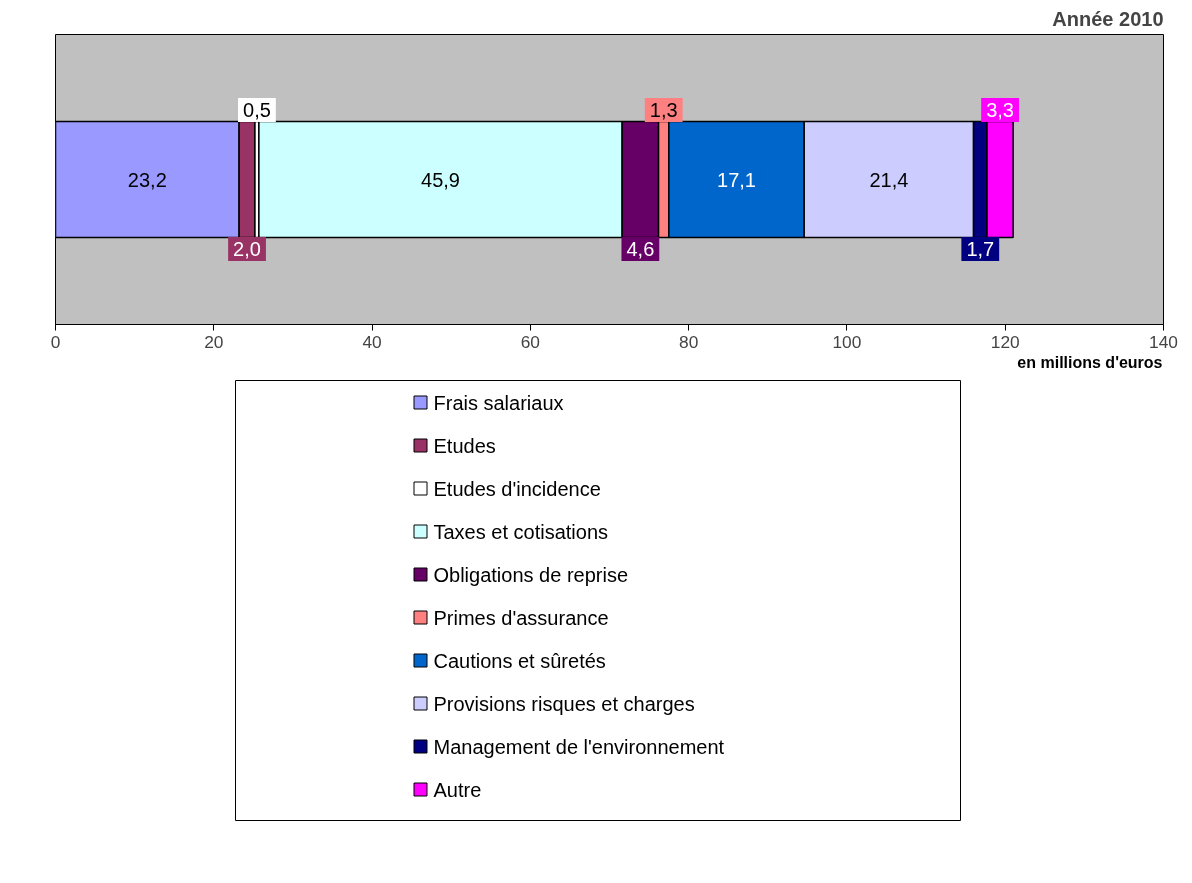  Describe the element at coordinates (689, 341) in the screenshot. I see `x-tick-label: 80` at that location.